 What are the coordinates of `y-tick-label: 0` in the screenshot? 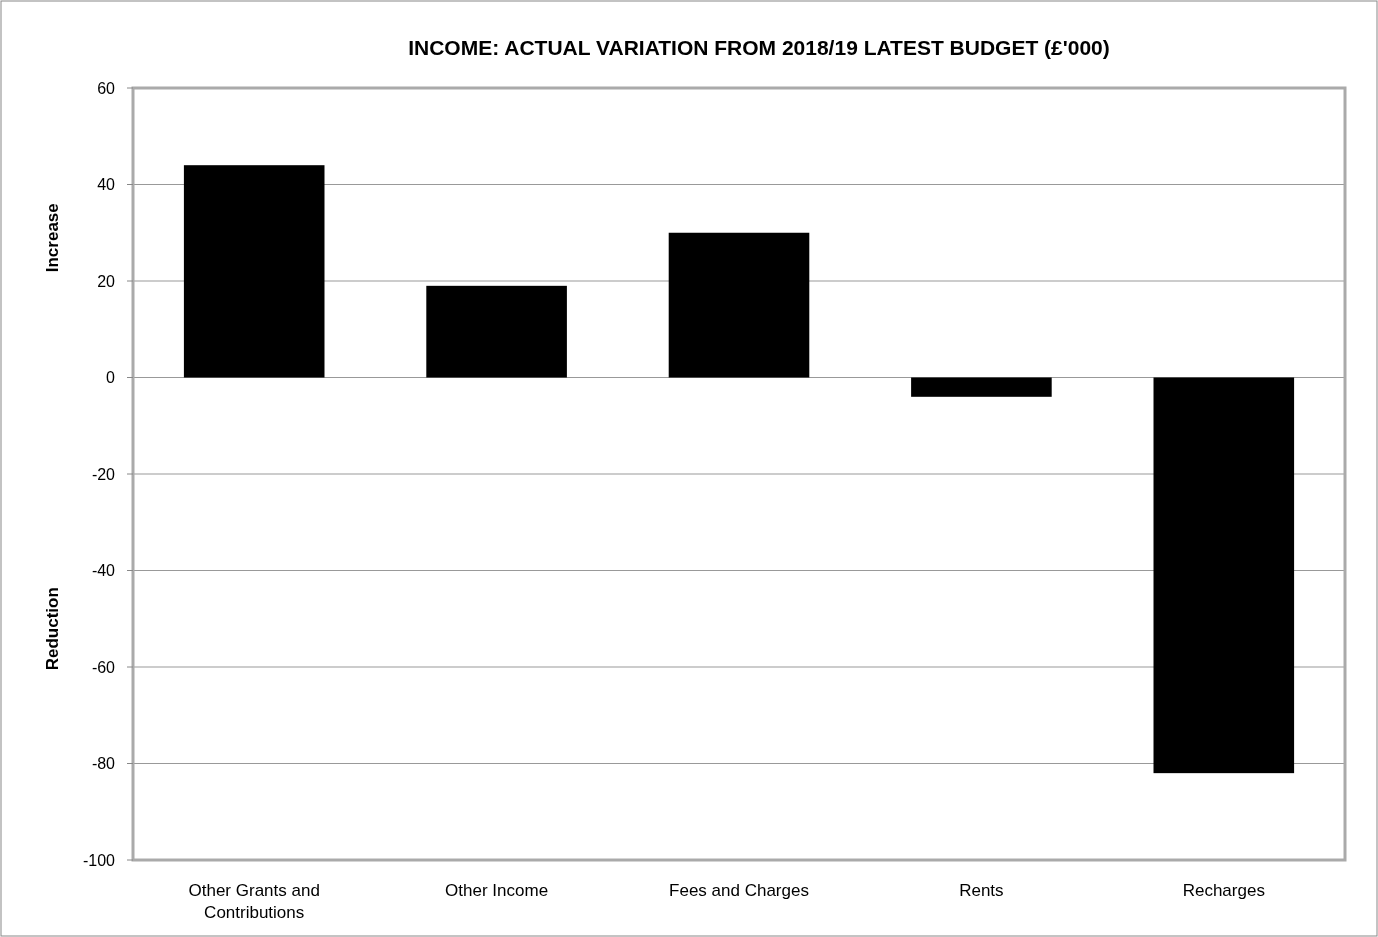 It's located at (111, 378).